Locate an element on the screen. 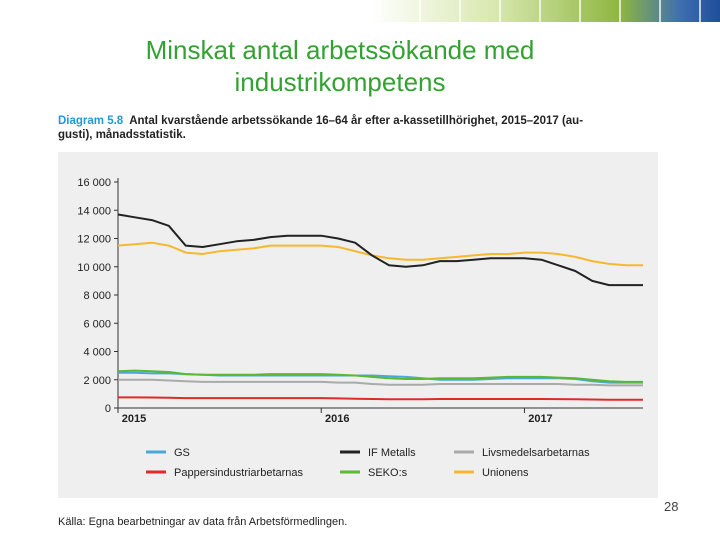  legend-label: Livsmedelsarbetarnas is located at coordinates (536, 453).